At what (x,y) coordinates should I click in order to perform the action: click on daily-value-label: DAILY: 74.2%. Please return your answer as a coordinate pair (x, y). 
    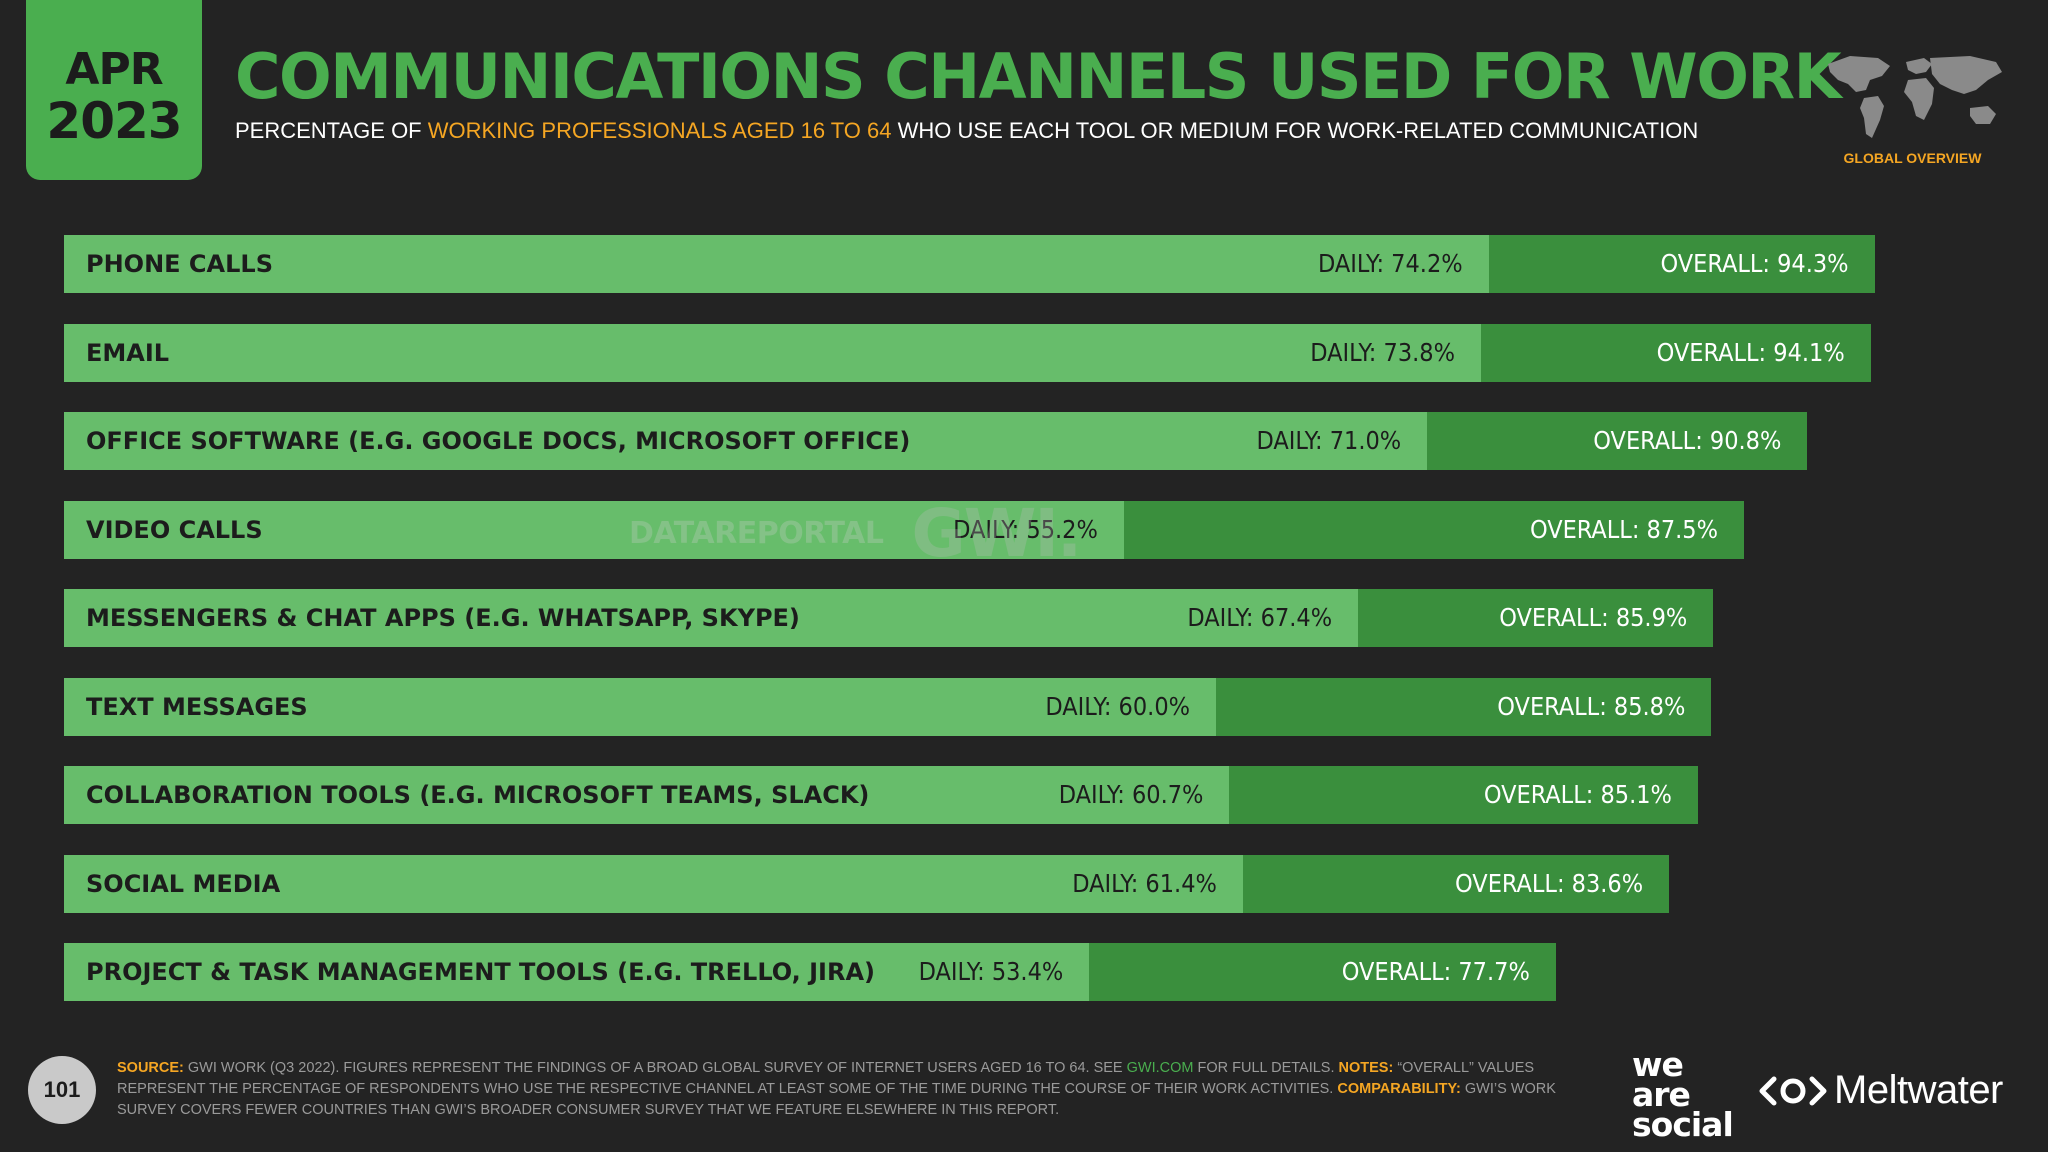
    Looking at the image, I should click on (1390, 263).